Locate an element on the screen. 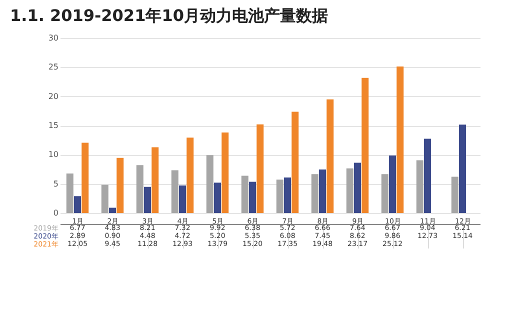 Image resolution: width=531 pixels, height=328 pixels. chart-title: 1.1. 2019-2021年10月动力电池产量数据 is located at coordinates (169, 15).